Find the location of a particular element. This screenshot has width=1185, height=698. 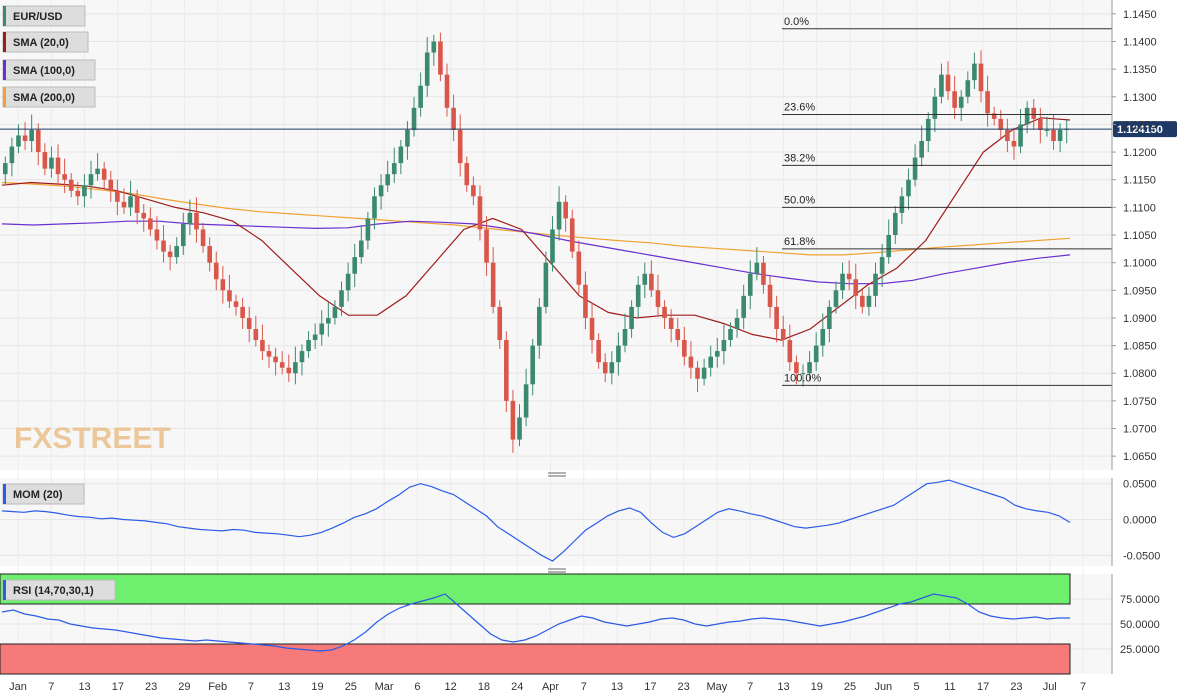

x-tick-label: 24 is located at coordinates (517, 687).